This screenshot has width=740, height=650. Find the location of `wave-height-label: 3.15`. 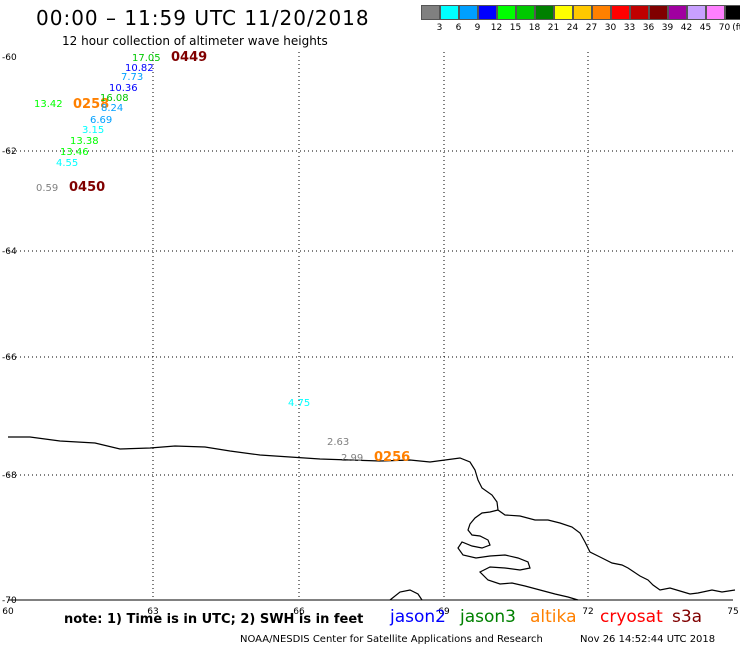

wave-height-label: 3.15 is located at coordinates (93, 130).